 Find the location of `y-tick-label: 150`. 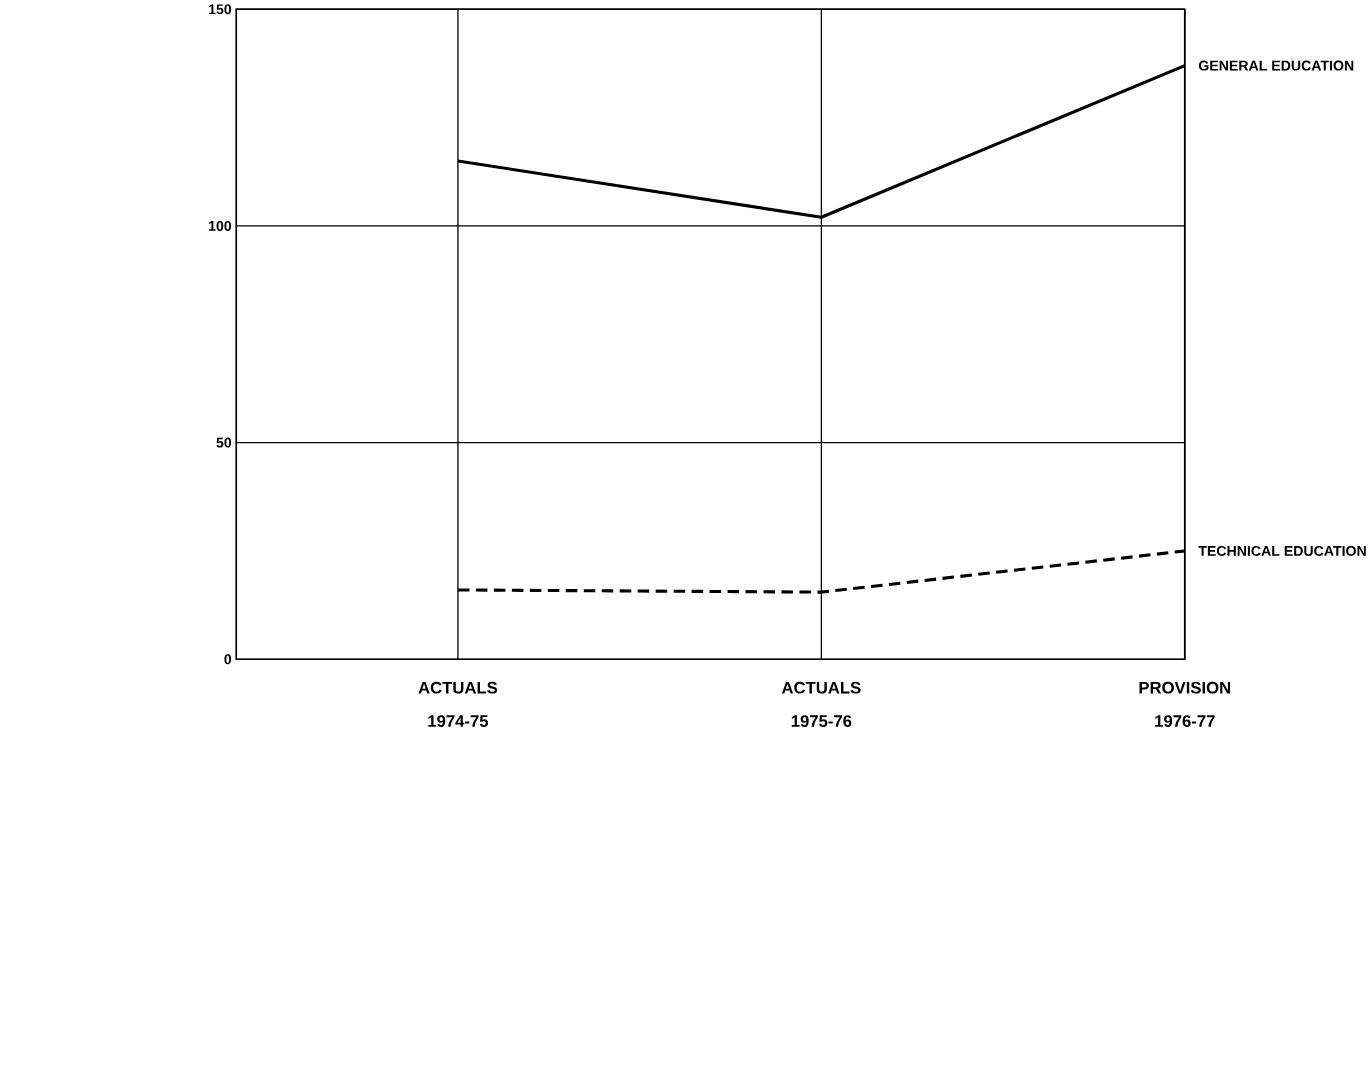

y-tick-label: 150 is located at coordinates (220, 9).